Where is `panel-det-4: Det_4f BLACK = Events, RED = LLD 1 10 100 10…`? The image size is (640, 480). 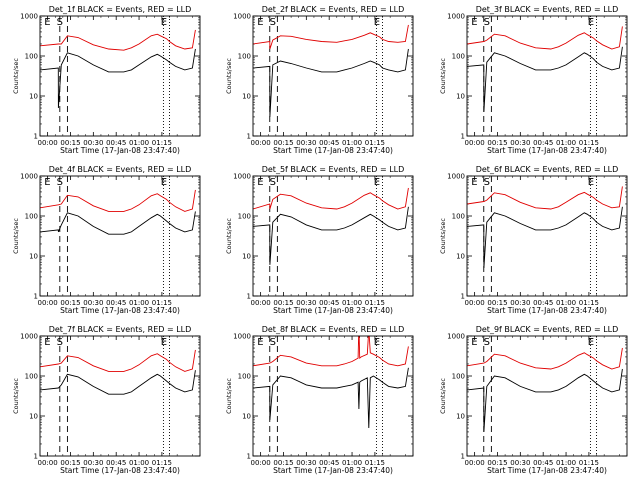
panel-det-4: Det_4f BLACK = Events, RED = LLD 1 10 100 10… is located at coordinates (106, 240).